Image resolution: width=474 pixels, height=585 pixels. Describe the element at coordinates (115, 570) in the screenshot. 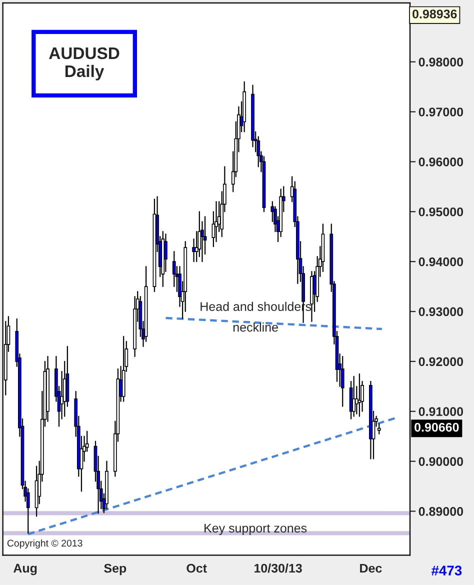

I see `x-tick-label: Sep` at that location.